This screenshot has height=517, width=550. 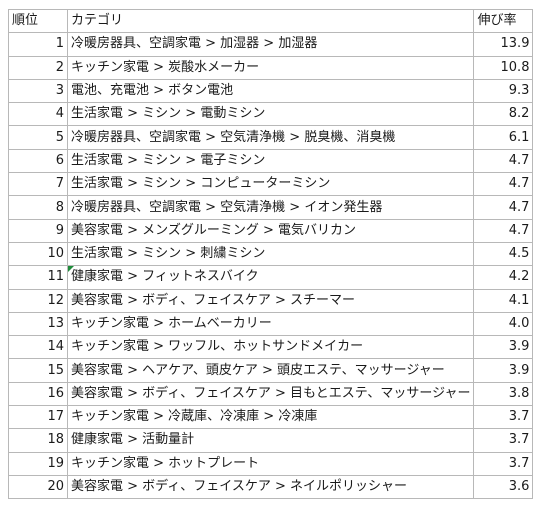 What do you see at coordinates (38, 44) in the screenshot?
I see `rank-cell: 1` at bounding box center [38, 44].